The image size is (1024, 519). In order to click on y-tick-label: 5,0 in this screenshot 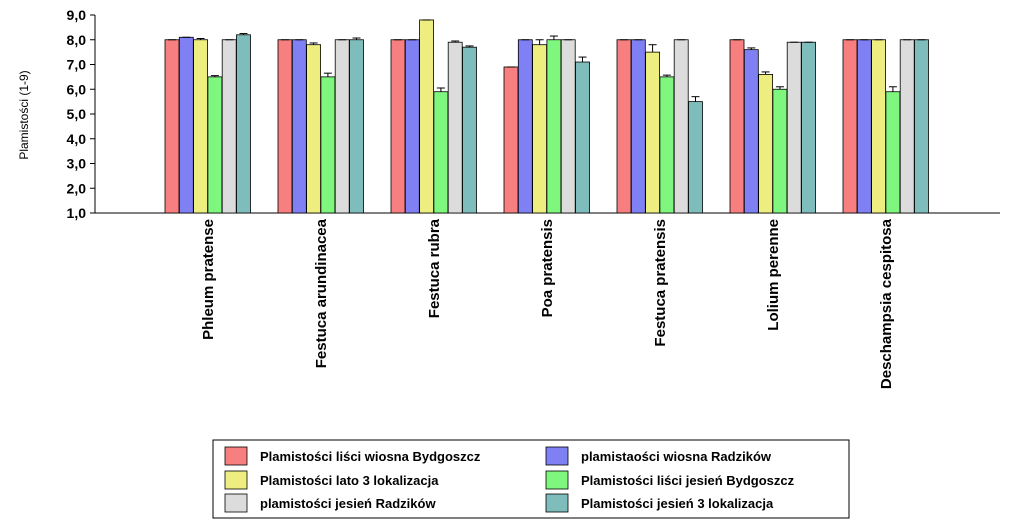, I will do `click(77, 114)`.